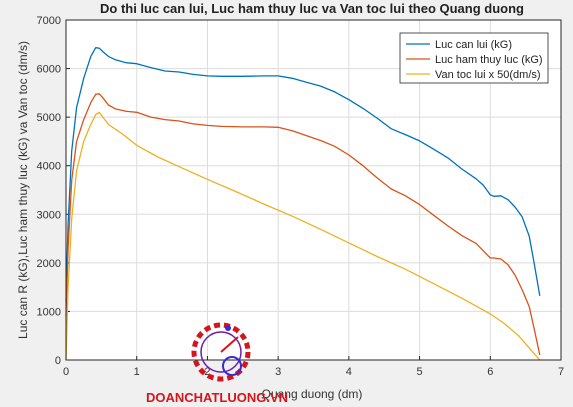  Describe the element at coordinates (49, 21) in the screenshot. I see `y-tick-label: 7000` at that location.